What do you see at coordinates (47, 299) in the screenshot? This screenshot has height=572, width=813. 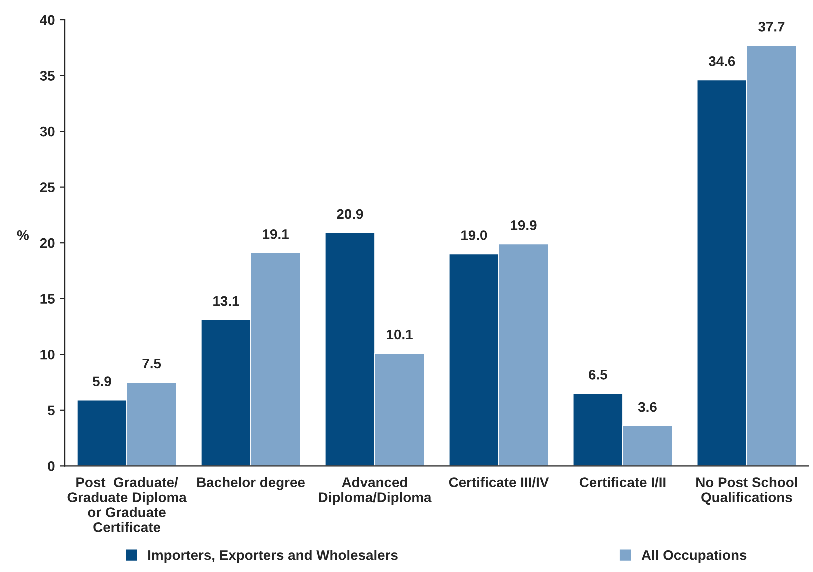 I see `y-tick-label: 15` at bounding box center [47, 299].